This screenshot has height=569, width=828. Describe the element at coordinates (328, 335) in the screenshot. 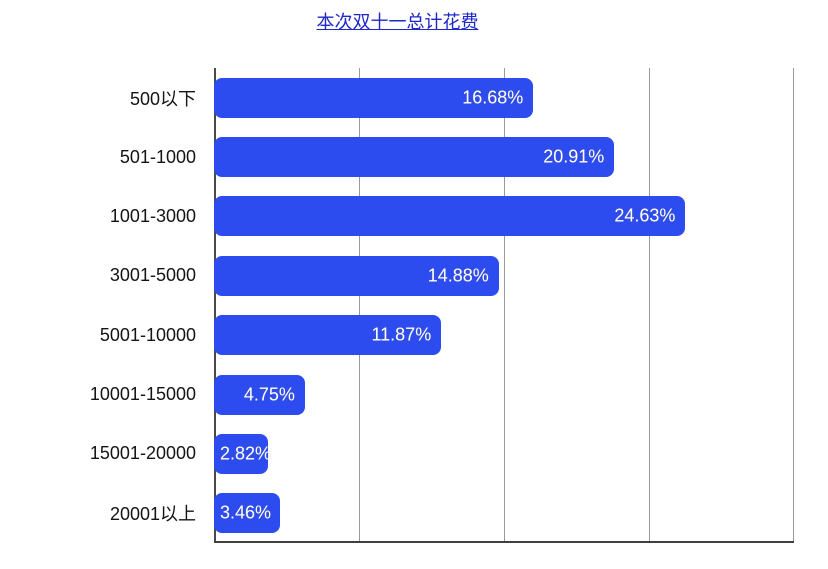

I see `bar: 11.87%` at that location.